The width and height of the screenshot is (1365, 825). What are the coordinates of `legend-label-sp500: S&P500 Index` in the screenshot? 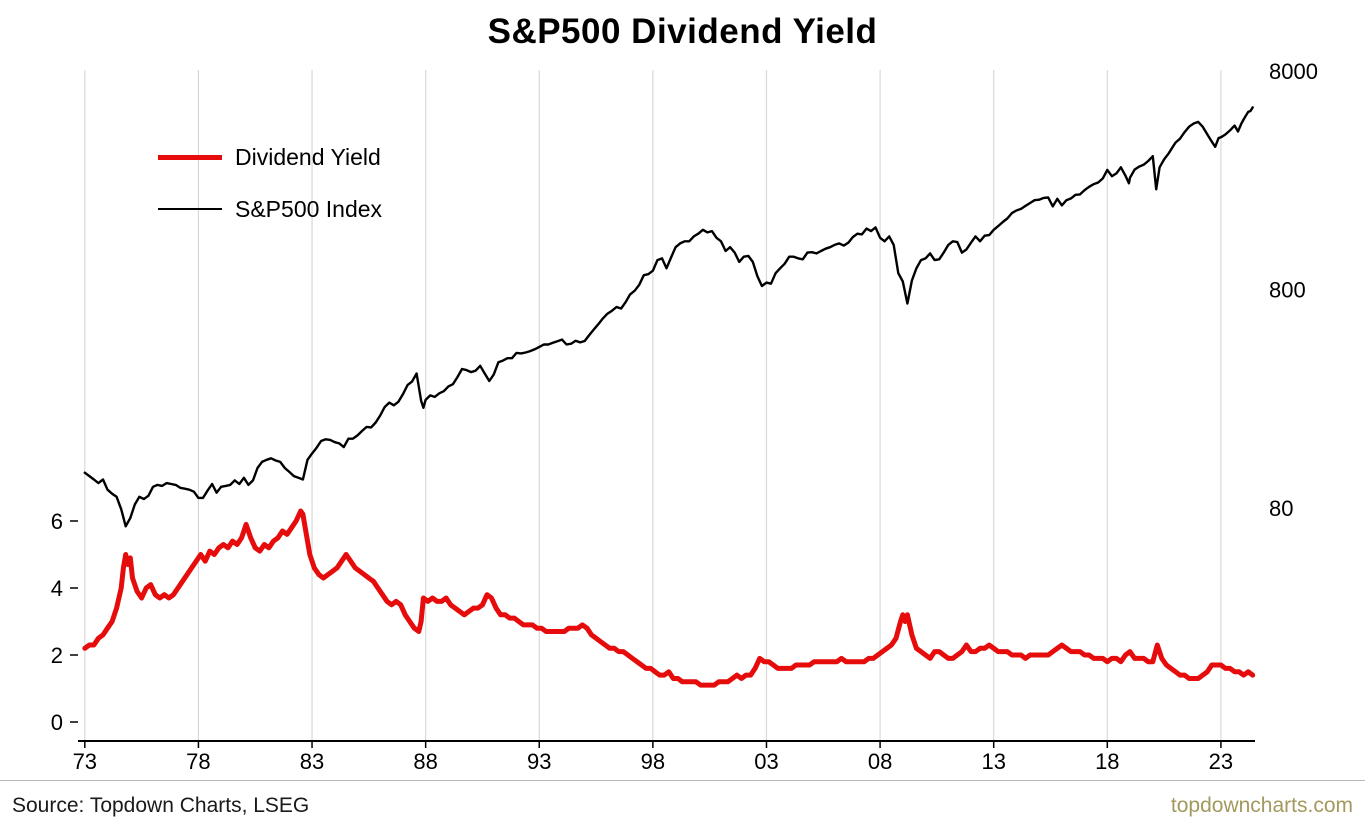 It's located at (309, 208).